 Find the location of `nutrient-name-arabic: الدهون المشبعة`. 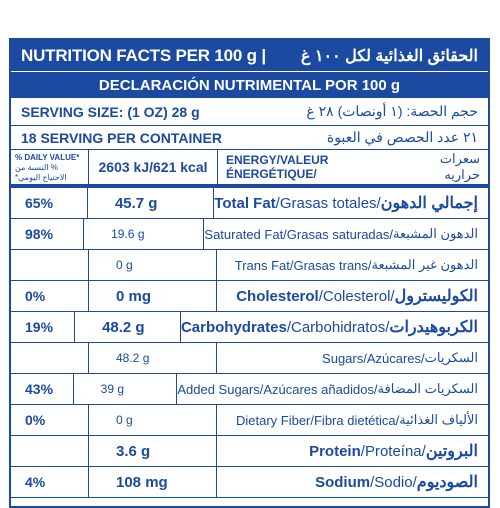

nutrient-name-arabic: الدهون المشبعة is located at coordinates (435, 233).